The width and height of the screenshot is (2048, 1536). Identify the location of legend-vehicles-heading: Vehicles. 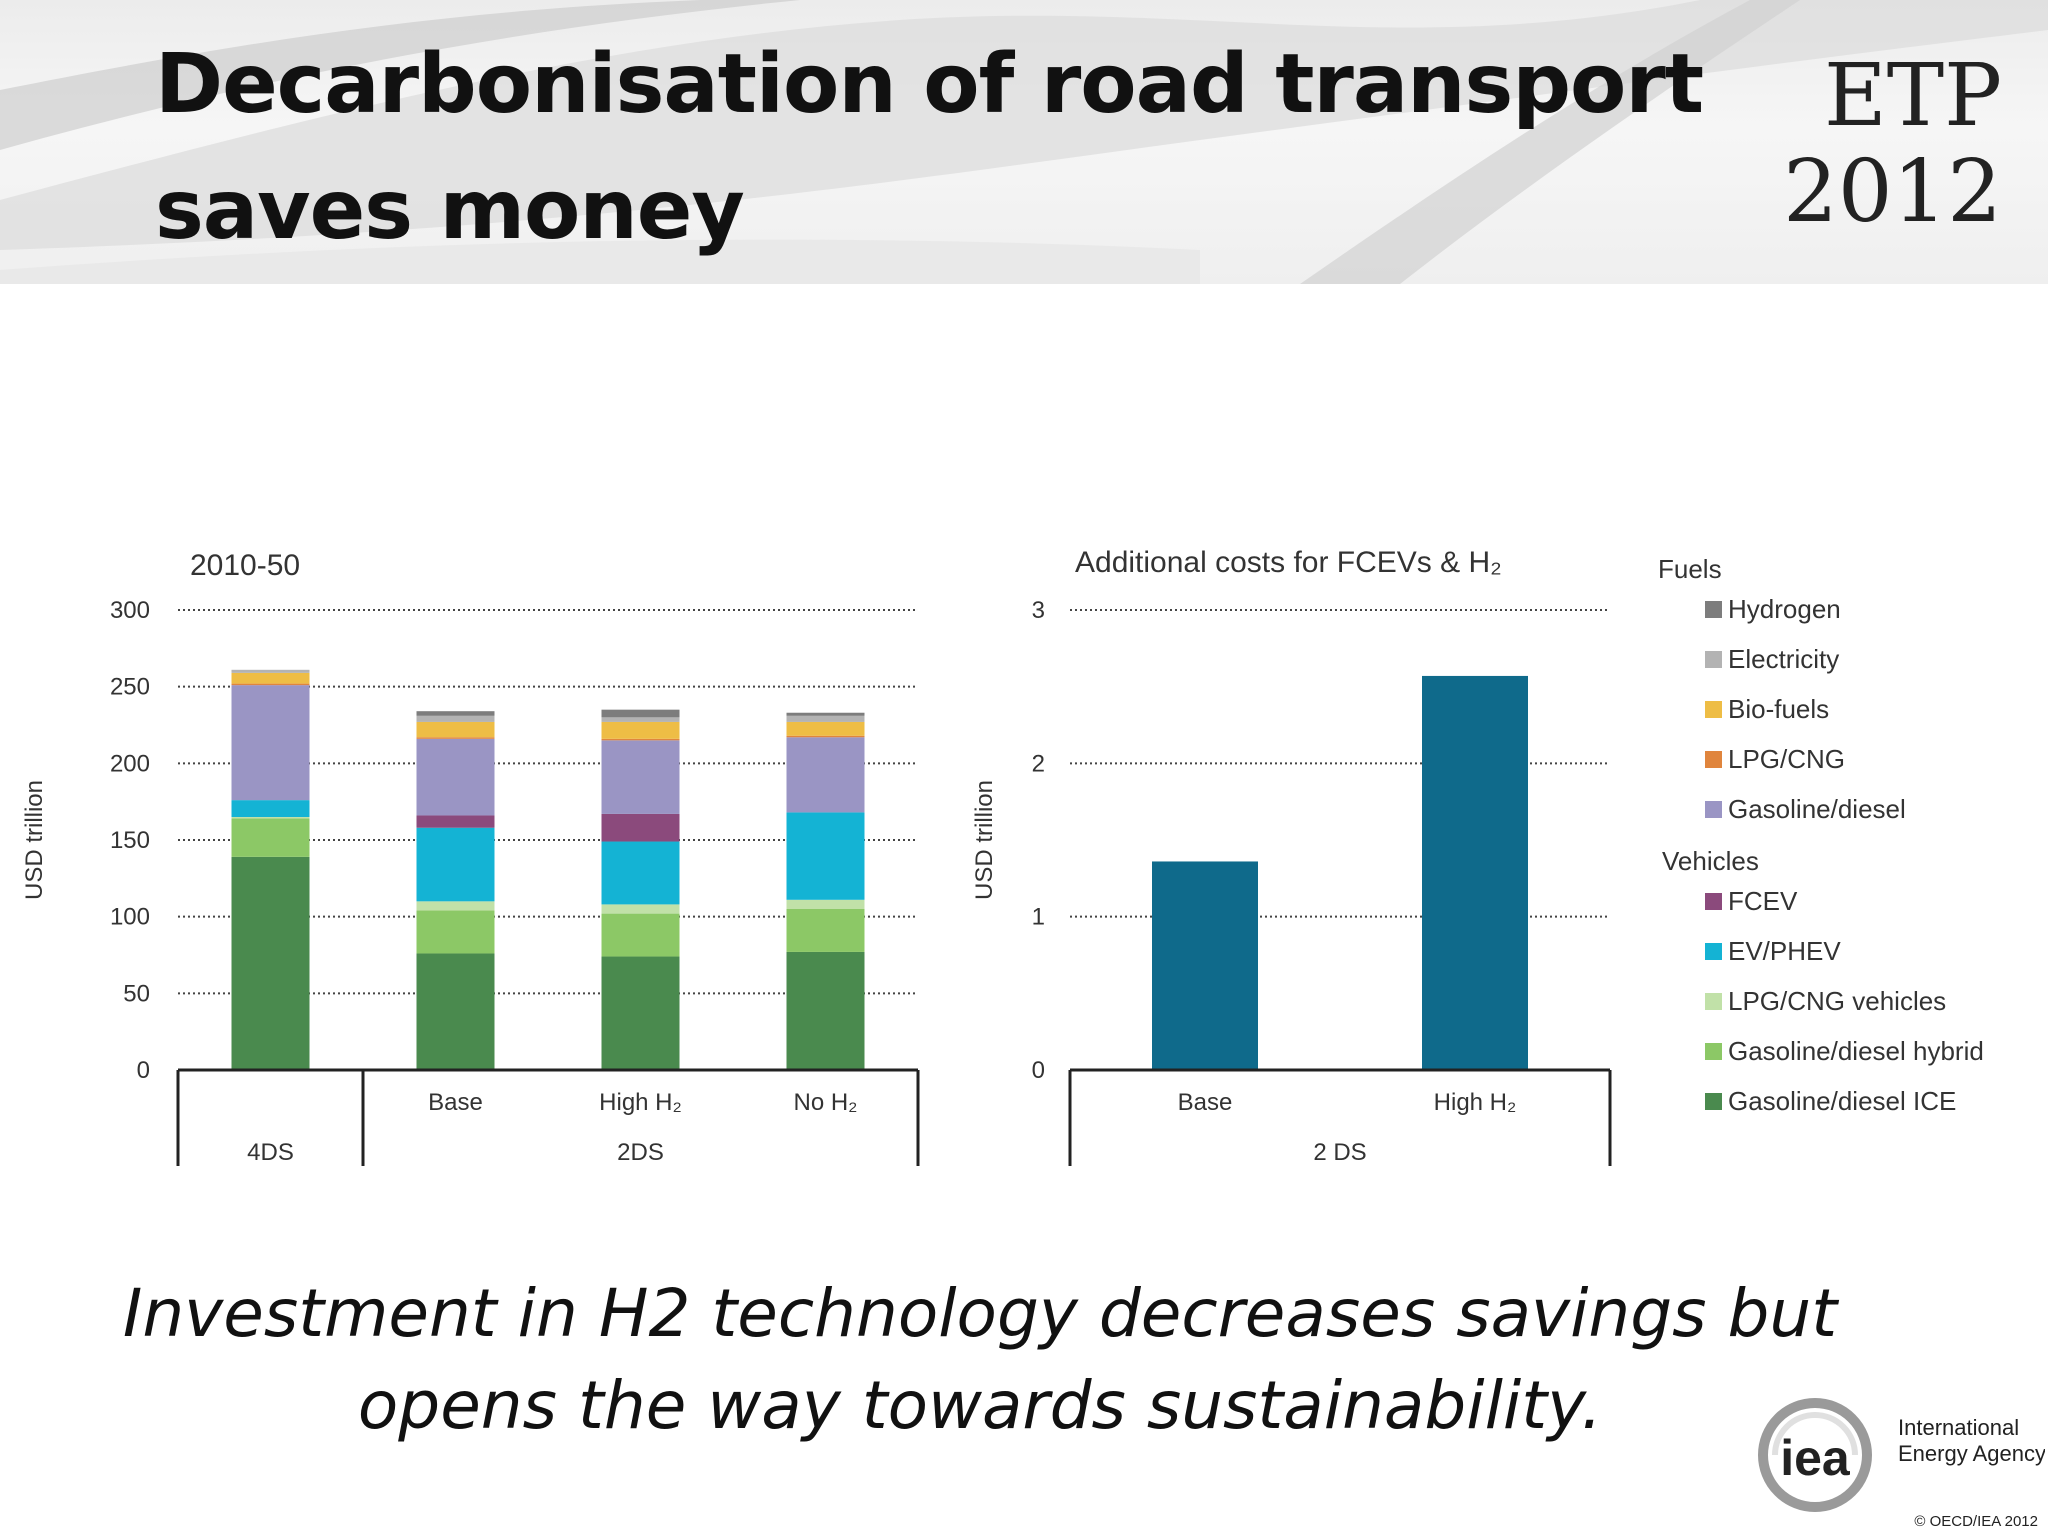
(1710, 861).